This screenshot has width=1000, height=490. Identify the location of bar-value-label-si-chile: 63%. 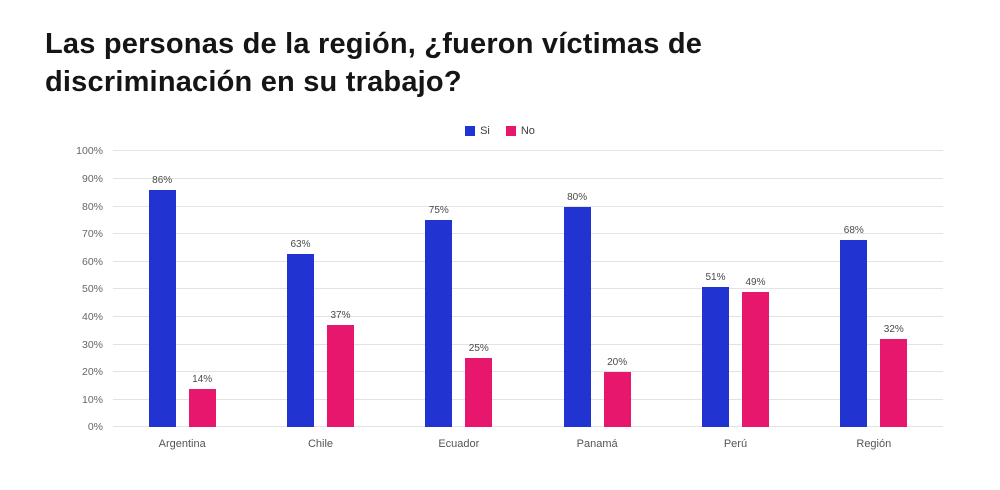
(300, 244).